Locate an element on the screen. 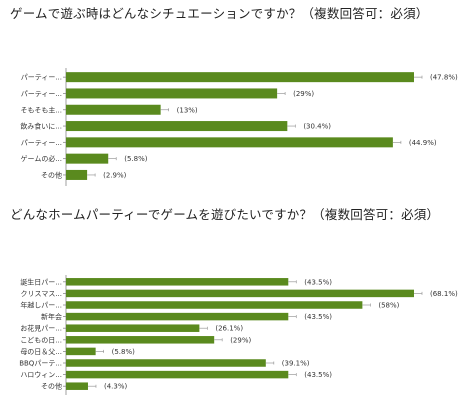 This screenshot has width=467, height=400. data-label: (44.9%) is located at coordinates (423, 143).